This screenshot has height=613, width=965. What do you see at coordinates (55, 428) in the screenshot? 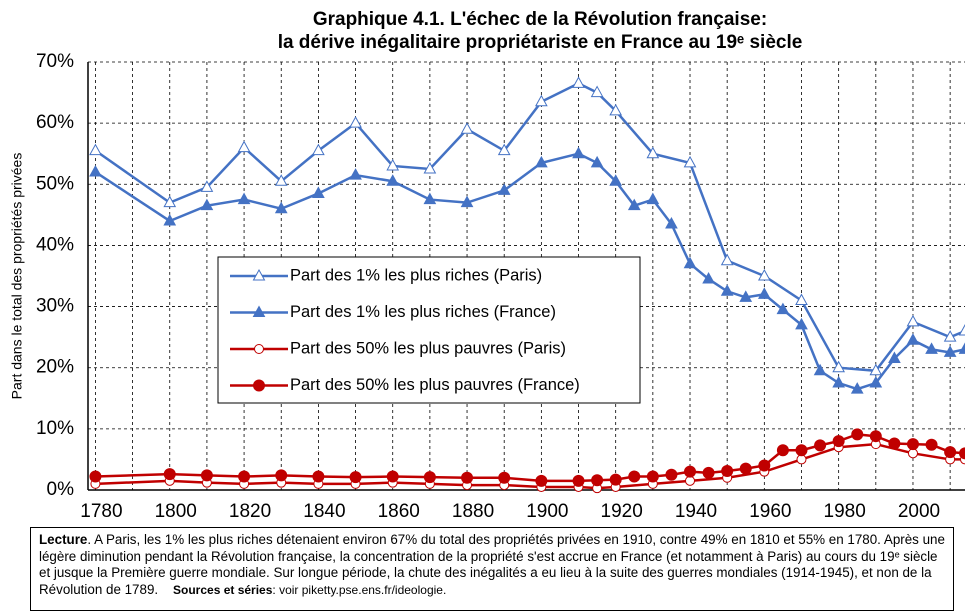
I see `y-tick-label: 10%` at bounding box center [55, 428].